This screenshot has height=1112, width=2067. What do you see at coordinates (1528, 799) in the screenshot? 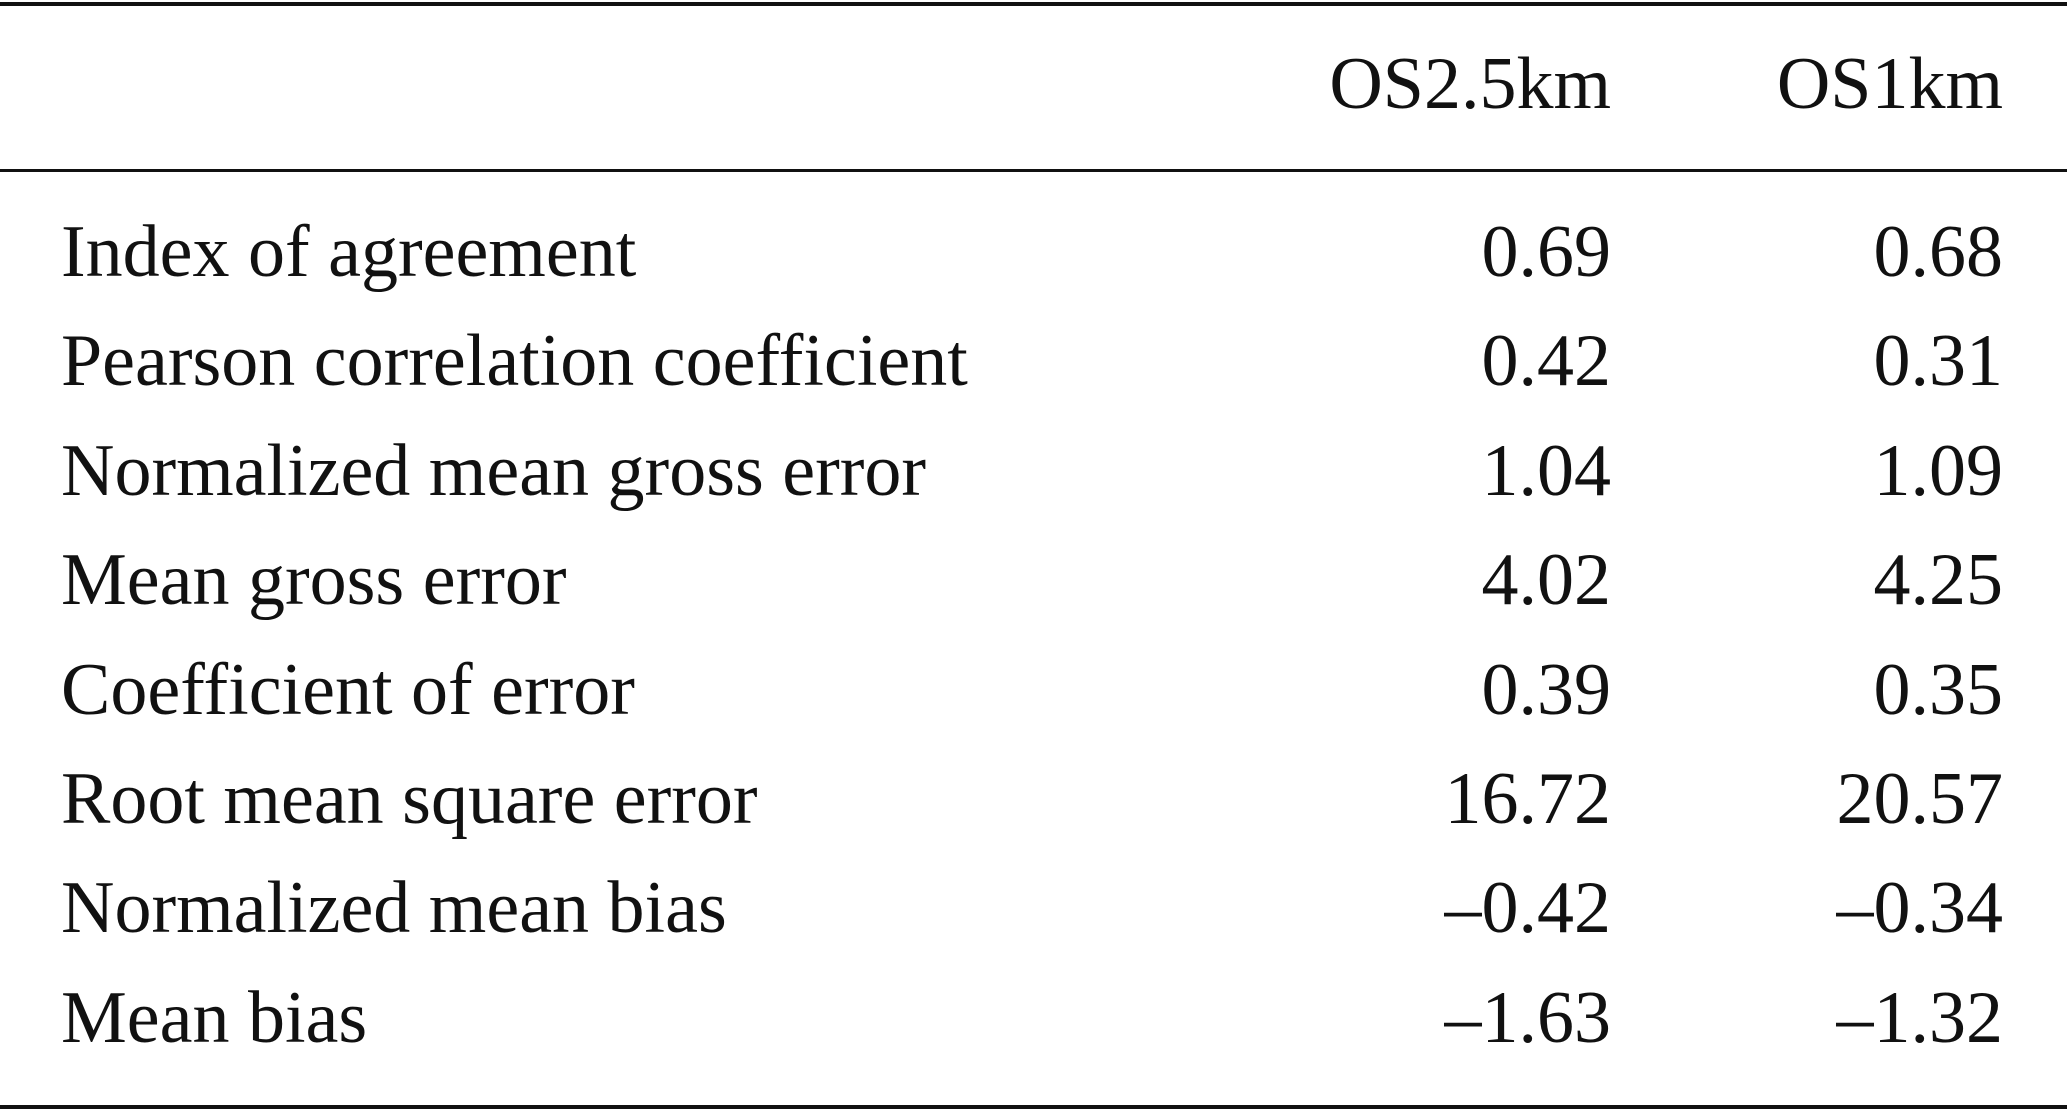
I see `cell-value: 16.72` at bounding box center [1528, 799].